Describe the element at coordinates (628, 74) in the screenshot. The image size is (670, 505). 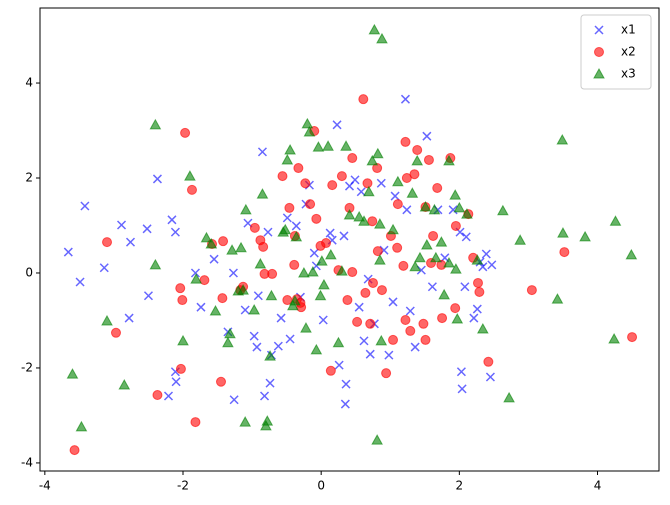
I see `legend-label: x3` at that location.